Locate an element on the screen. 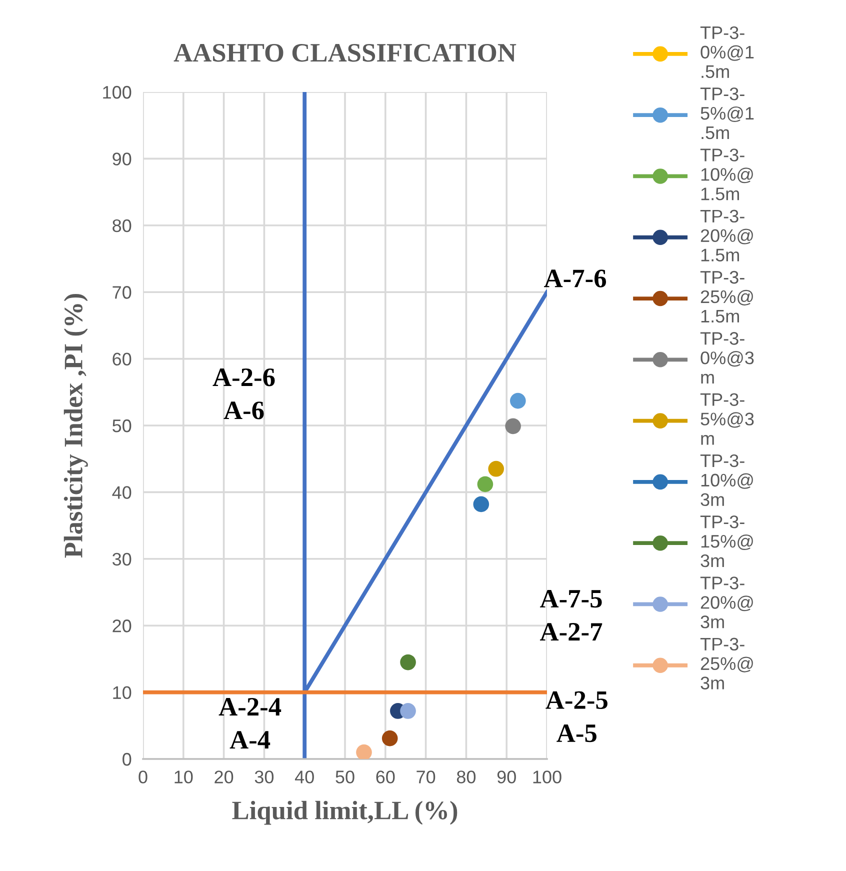 The height and width of the screenshot is (871, 846). legend-label: TP-3- 5%@3 m is located at coordinates (727, 419).